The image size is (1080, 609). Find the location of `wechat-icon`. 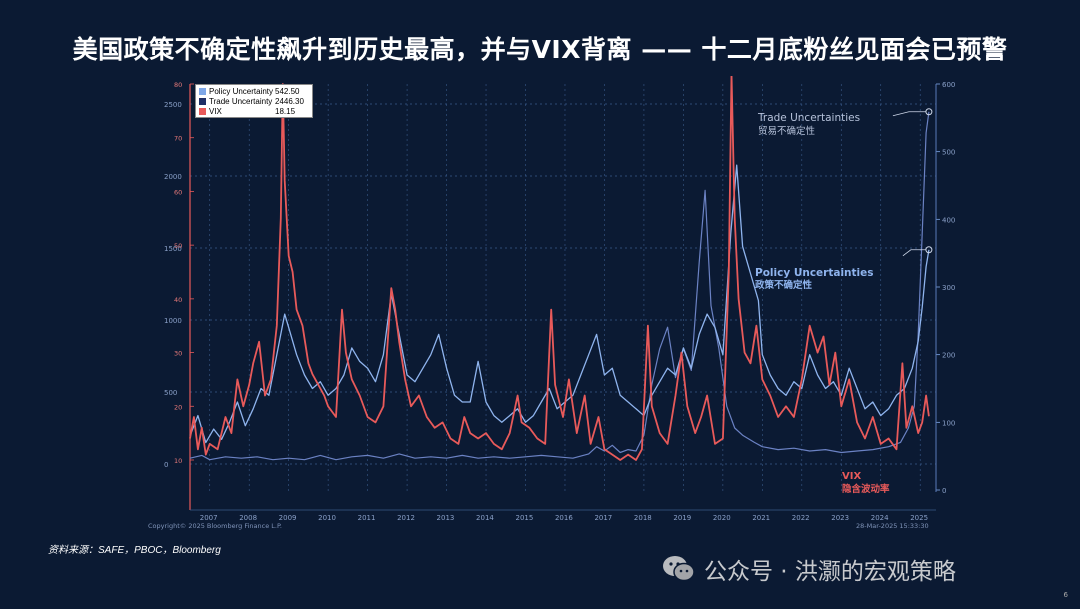

wechat-icon is located at coordinates (679, 569).